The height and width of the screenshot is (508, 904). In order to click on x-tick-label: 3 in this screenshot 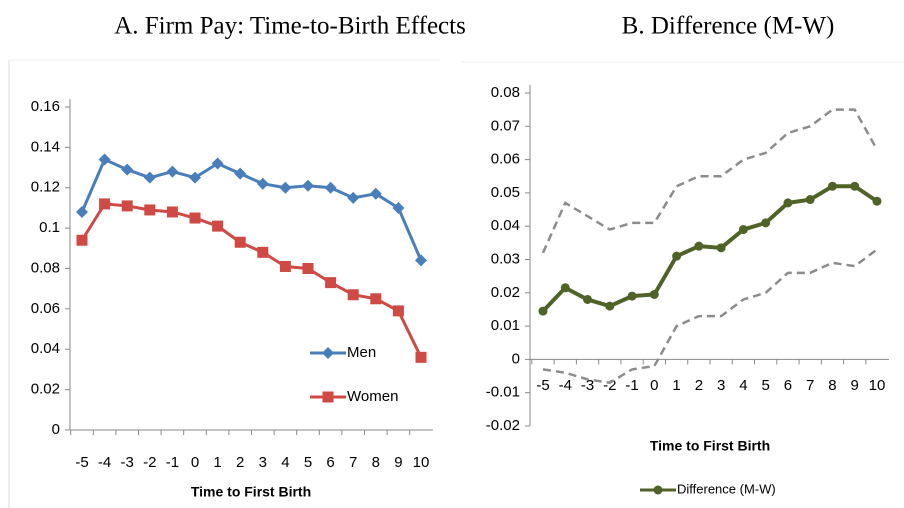, I will do `click(263, 462)`.